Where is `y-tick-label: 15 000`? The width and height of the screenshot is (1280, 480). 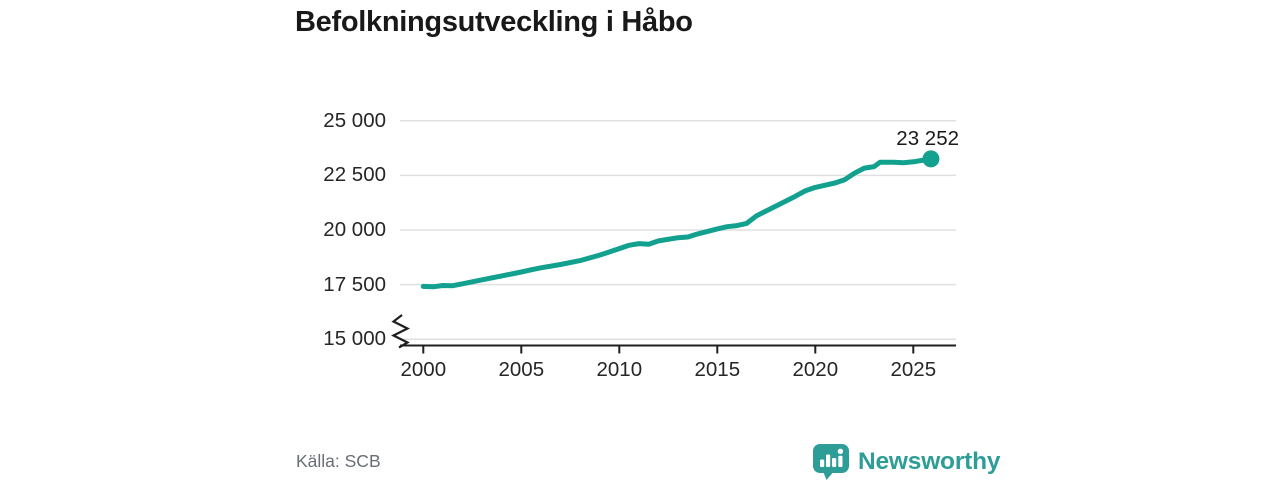
y-tick-label: 15 000 is located at coordinates (354, 339).